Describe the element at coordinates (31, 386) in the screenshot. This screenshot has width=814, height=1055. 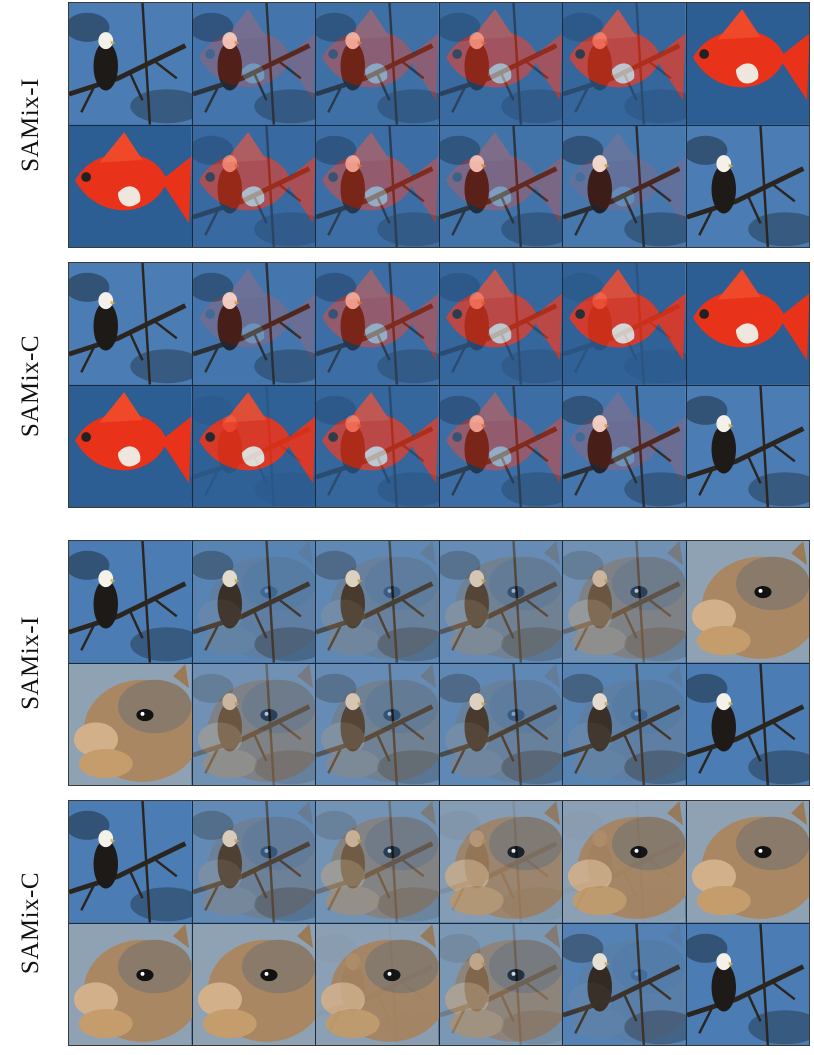
I see `row-label-1: SAMix-C` at that location.